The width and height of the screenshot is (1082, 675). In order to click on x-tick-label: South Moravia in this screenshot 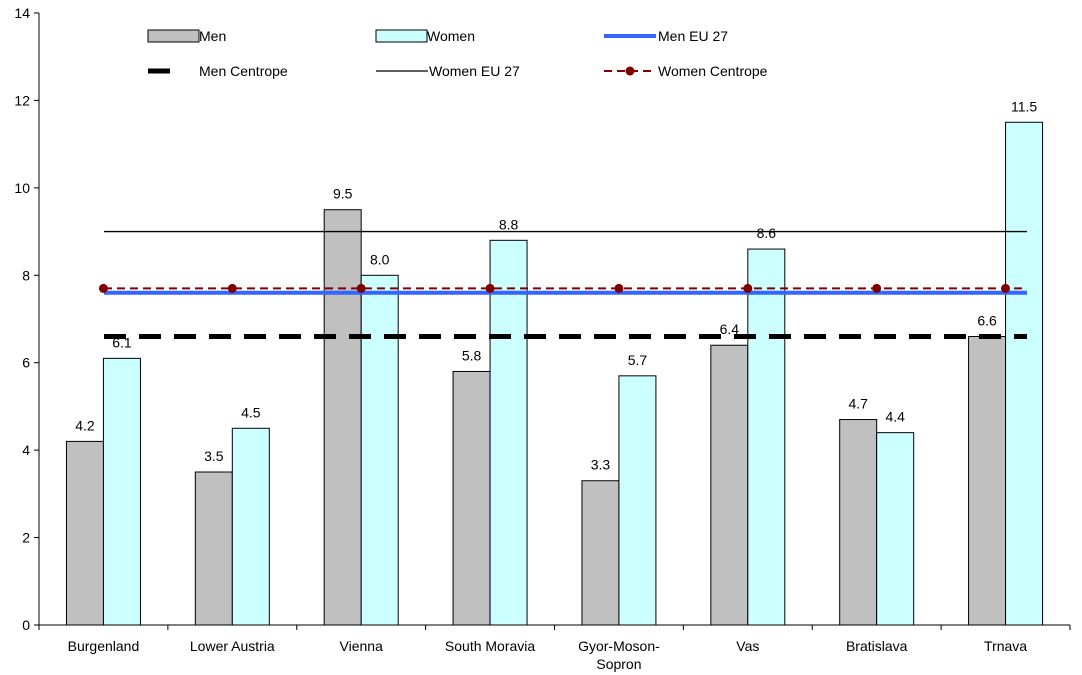, I will do `click(490, 646)`.